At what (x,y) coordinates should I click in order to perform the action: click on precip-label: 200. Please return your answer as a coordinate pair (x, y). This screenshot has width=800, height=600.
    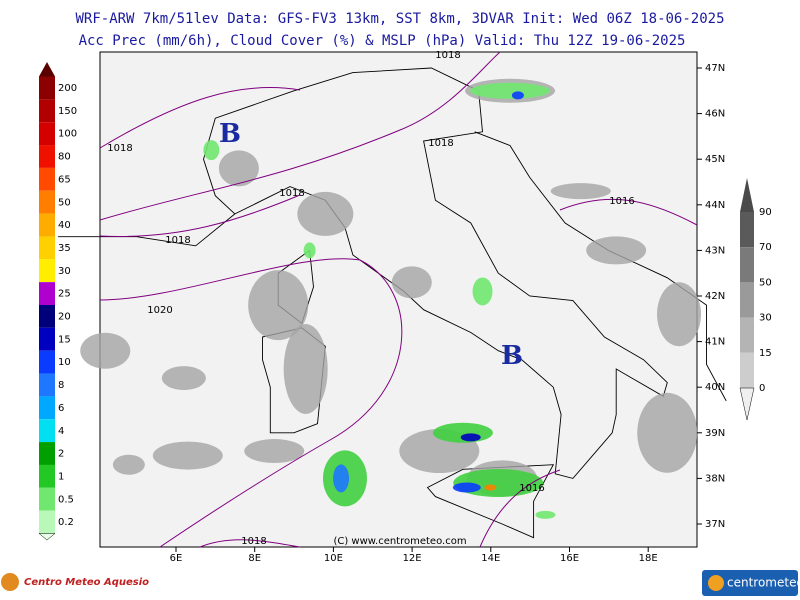
    Looking at the image, I should click on (67, 88).